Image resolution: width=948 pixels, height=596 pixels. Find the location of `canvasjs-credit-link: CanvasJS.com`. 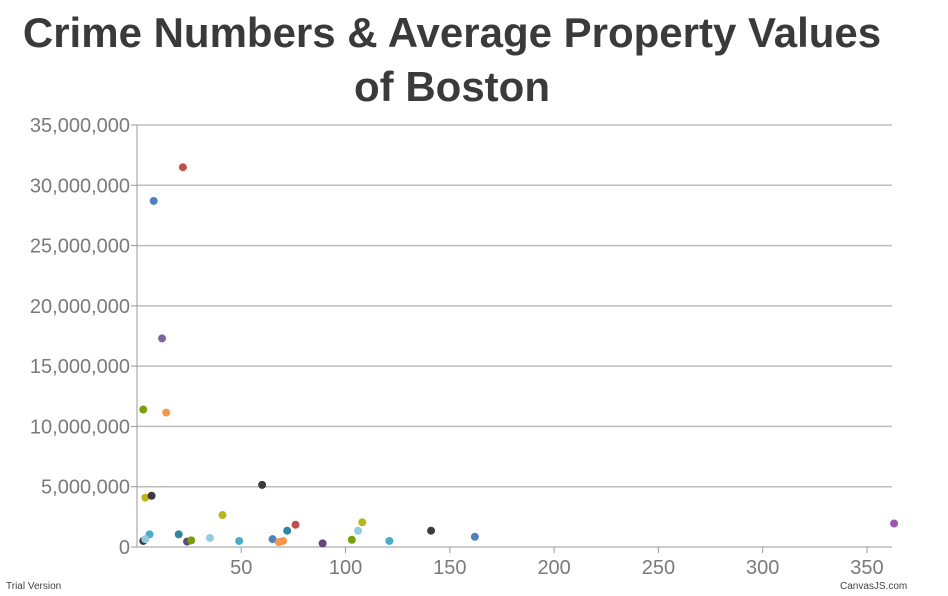

canvasjs-credit-link: CanvasJS.com is located at coordinates (874, 586).